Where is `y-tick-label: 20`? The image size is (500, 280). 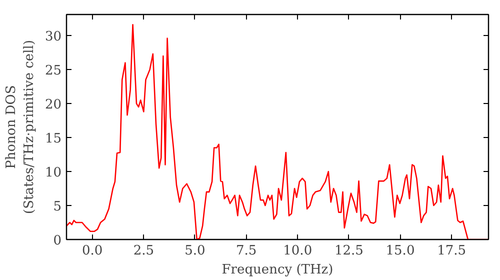 y-tick-label: 20 is located at coordinates (53, 105).